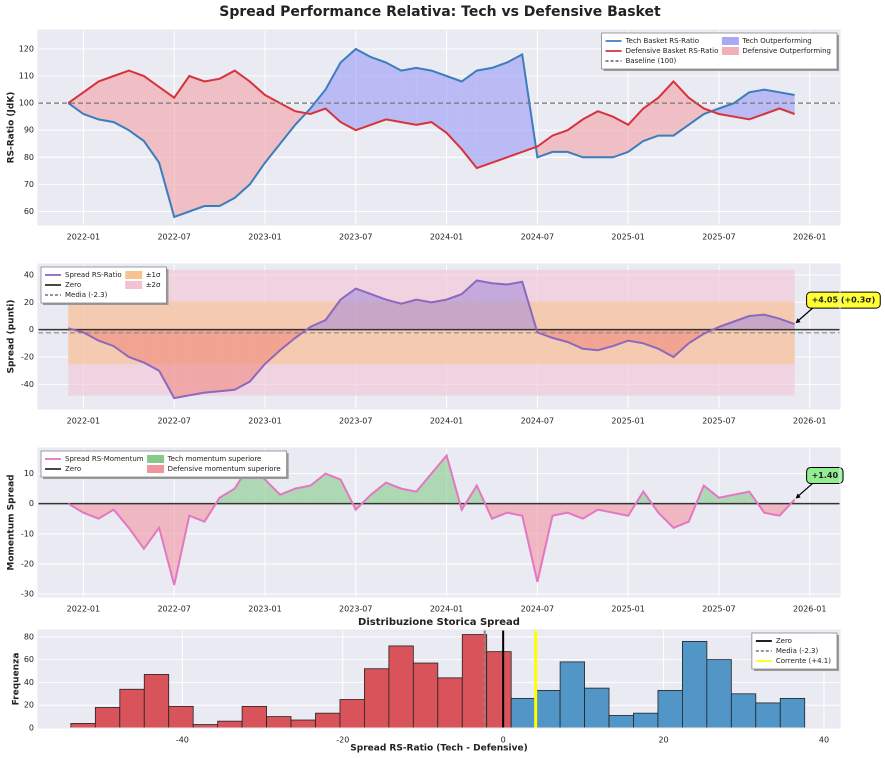 The width and height of the screenshot is (885, 758). I want to click on annotation: +1.40, so click(825, 475).